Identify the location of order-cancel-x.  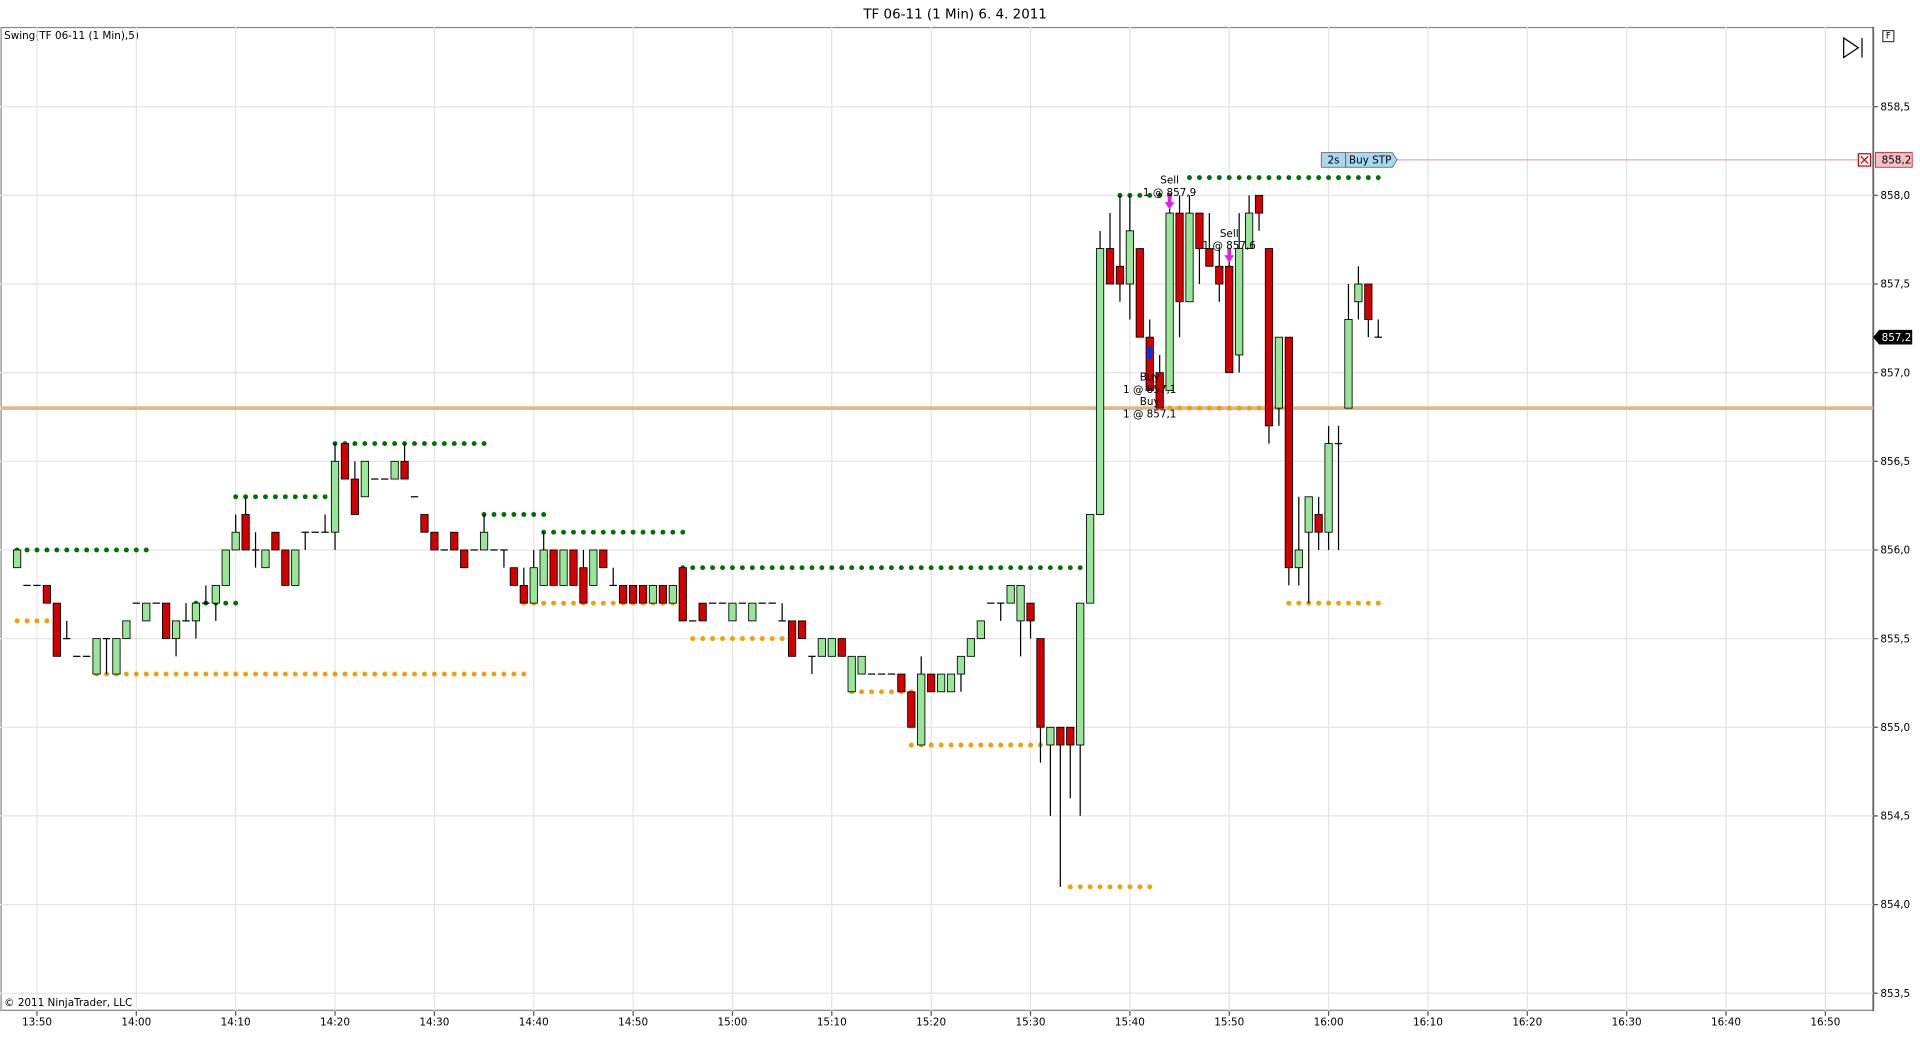
(1864, 160).